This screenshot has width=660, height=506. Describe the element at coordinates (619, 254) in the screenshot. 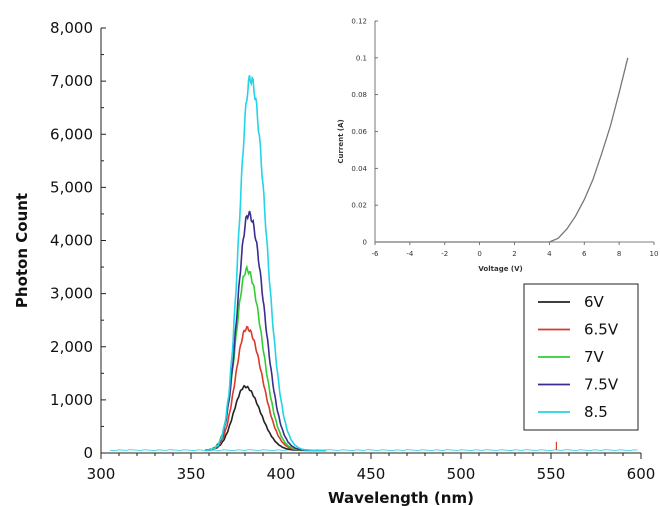

I see `inset-x-tick-label: 8` at that location.